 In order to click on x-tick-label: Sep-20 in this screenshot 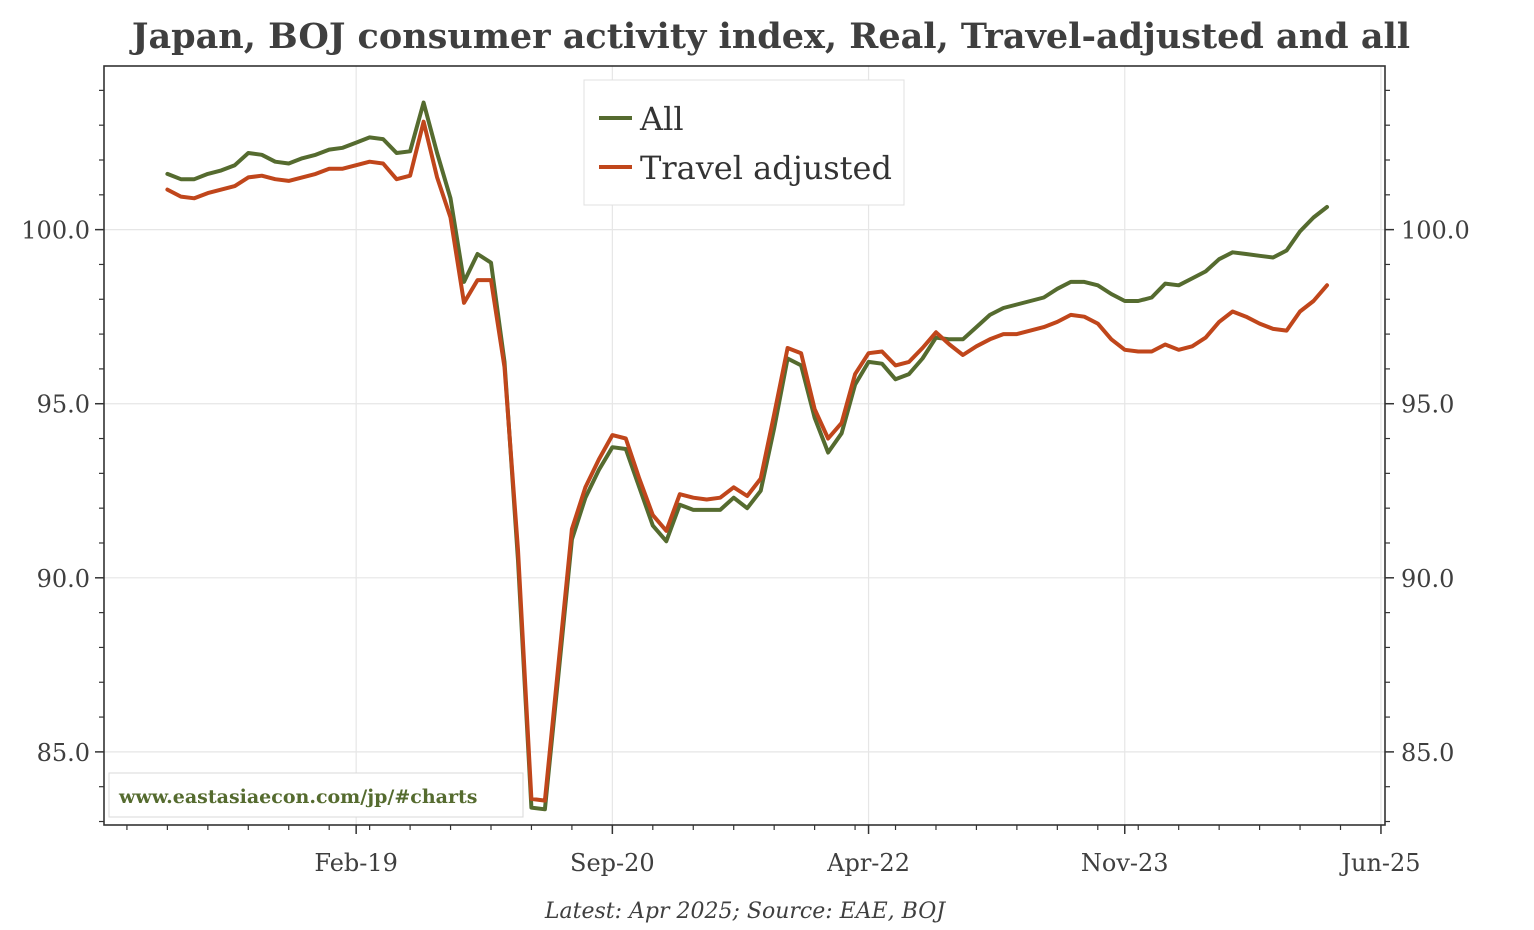, I will do `click(612, 863)`.